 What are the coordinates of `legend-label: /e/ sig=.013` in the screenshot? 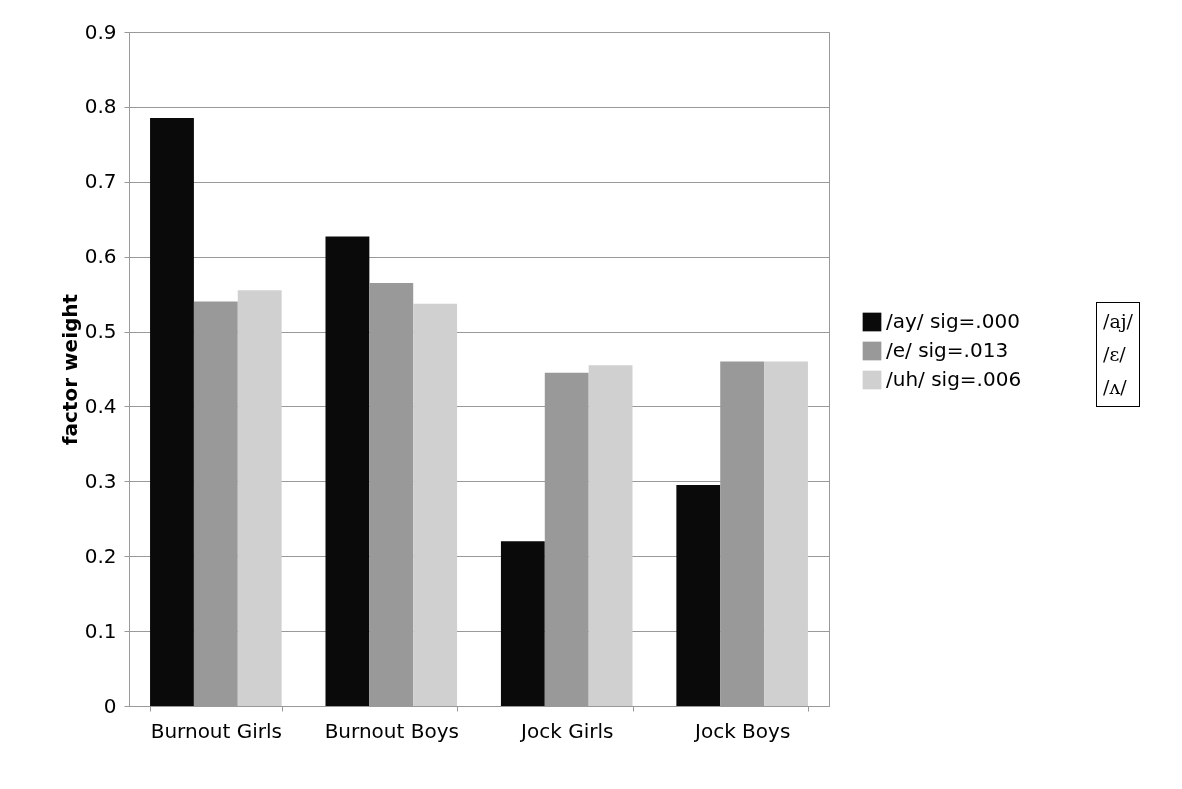 It's located at (947, 350).